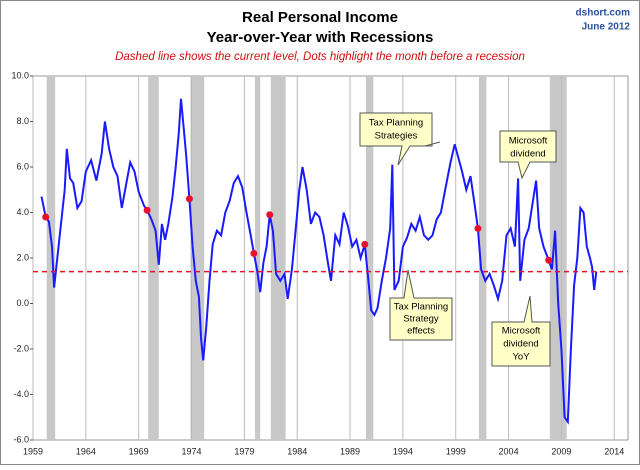 Image resolution: width=640 pixels, height=470 pixels. Describe the element at coordinates (22, 166) in the screenshot. I see `y-tick-label: 6.0` at that location.